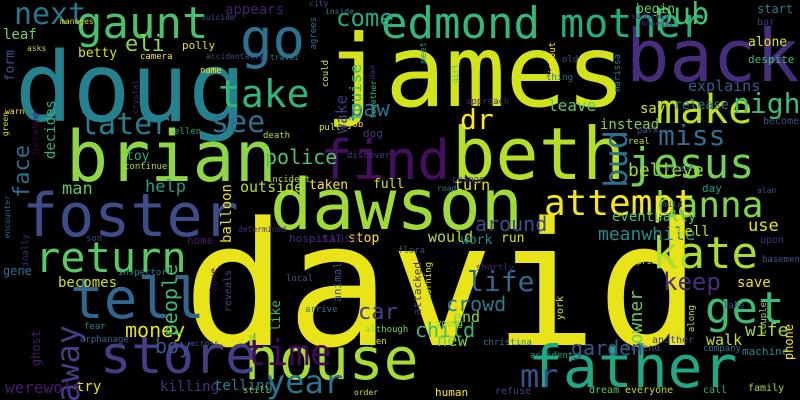  Describe the element at coordinates (199, 45) in the screenshot. I see `word-begin: polly` at that location.